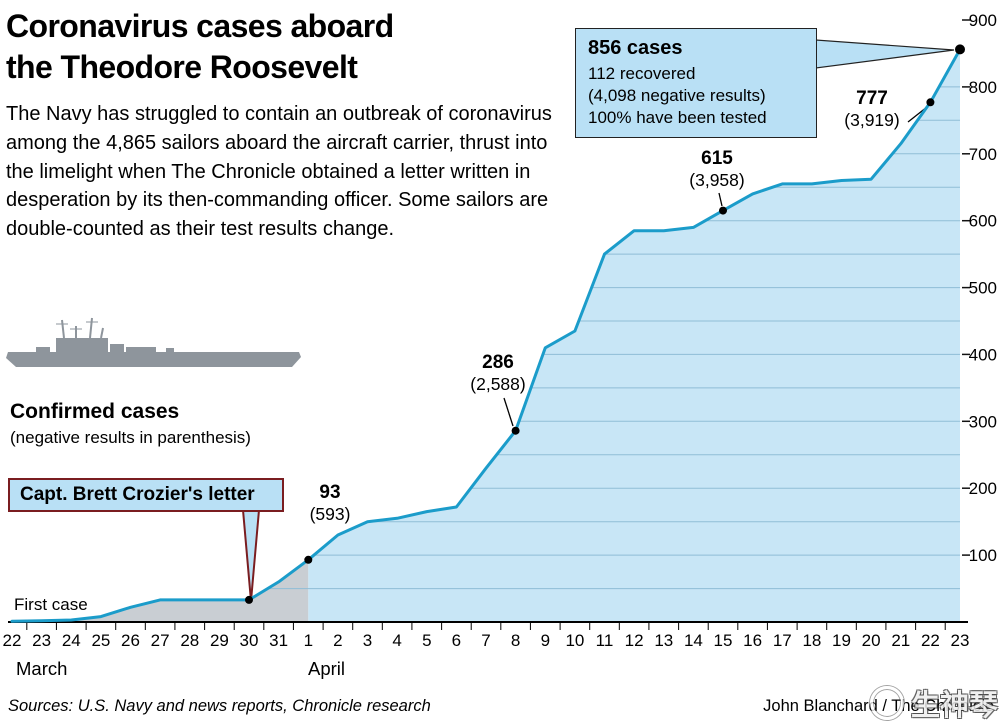 Image resolution: width=1000 pixels, height=728 pixels. Describe the element at coordinates (983, 488) in the screenshot. I see `svg-text: 200` at that location.